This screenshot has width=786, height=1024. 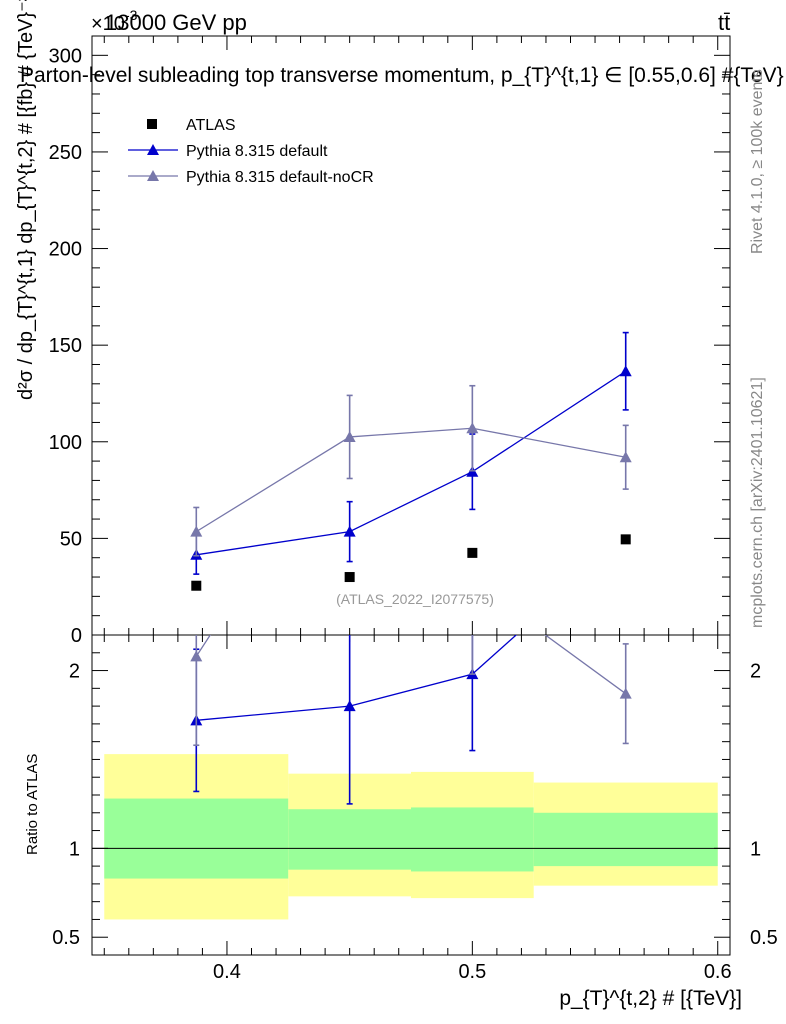 What do you see at coordinates (65, 153) in the screenshot?
I see `y-tick-label-main: 250` at bounding box center [65, 153].